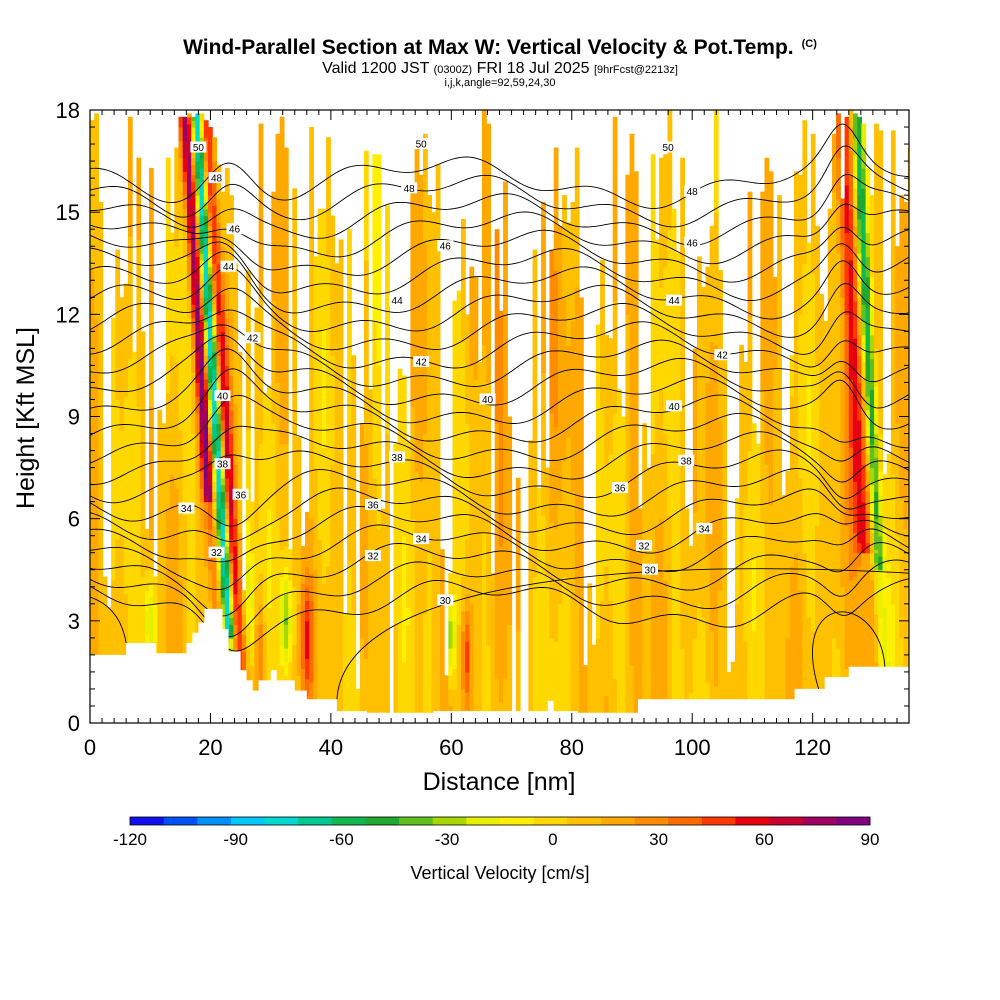 Image resolution: width=1000 pixels, height=1000 pixels. What do you see at coordinates (692, 747) in the screenshot?
I see `x-tick-label: 100` at bounding box center [692, 747].